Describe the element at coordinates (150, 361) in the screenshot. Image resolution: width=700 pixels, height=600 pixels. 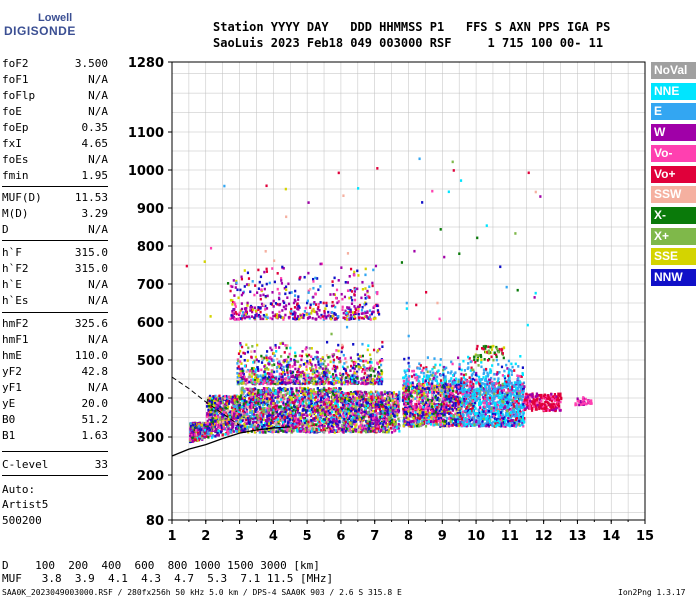
I see `y-tick-label: 500` at that location.